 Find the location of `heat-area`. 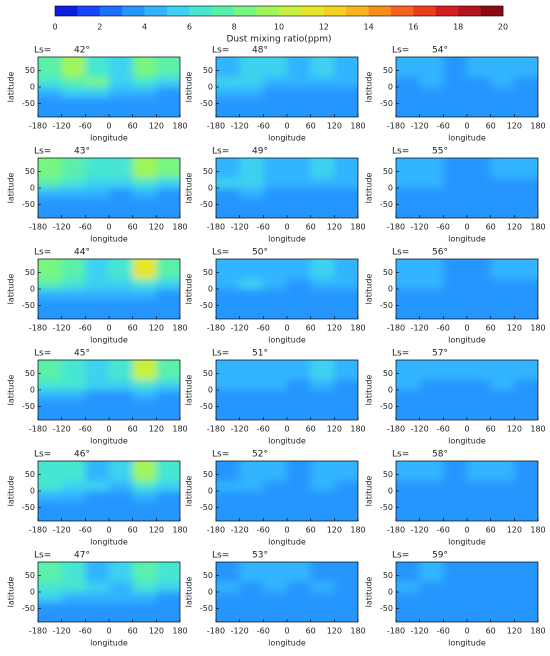

heat-area is located at coordinates (467, 491).